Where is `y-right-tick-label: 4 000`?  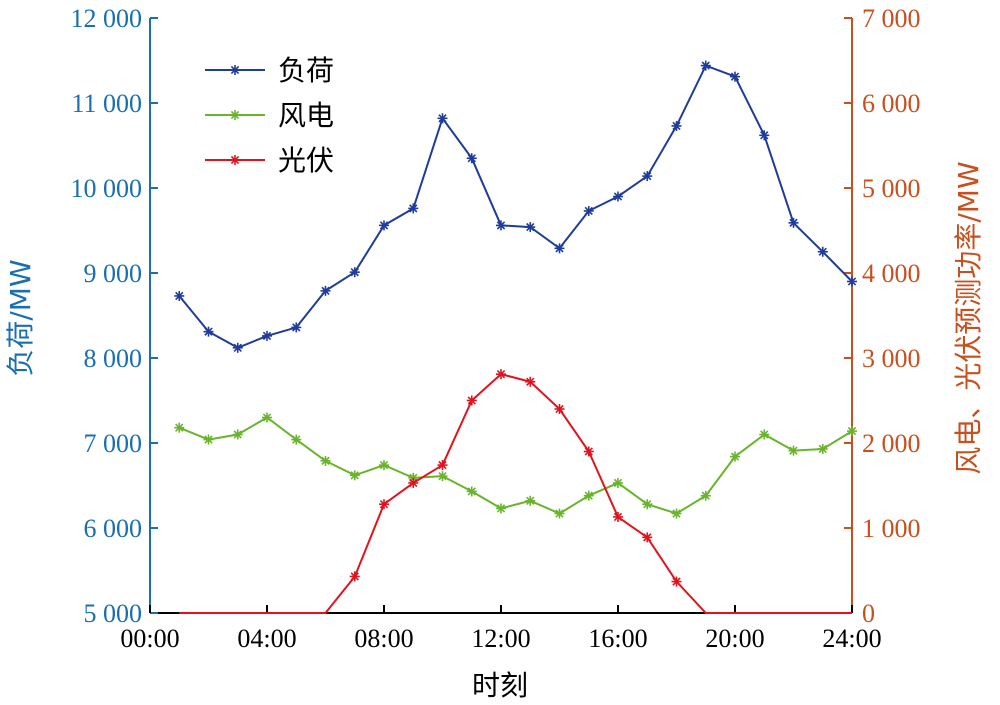
y-right-tick-label: 4 000 is located at coordinates (891, 273).